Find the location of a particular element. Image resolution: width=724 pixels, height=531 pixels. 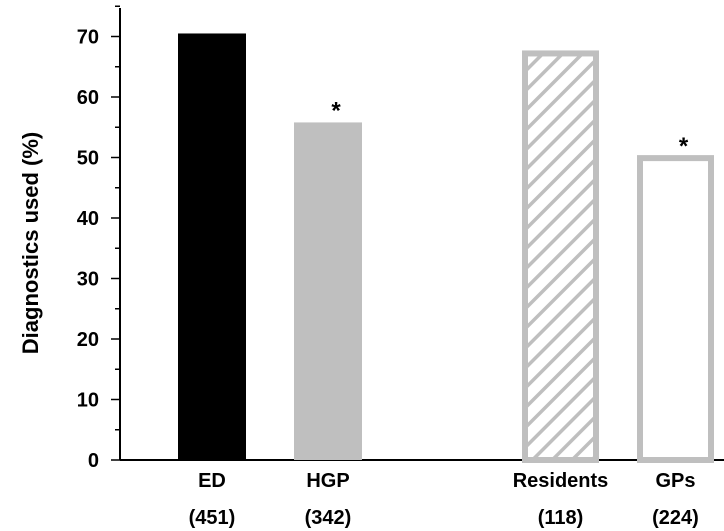

category-count-residents: (118) is located at coordinates (561, 518).